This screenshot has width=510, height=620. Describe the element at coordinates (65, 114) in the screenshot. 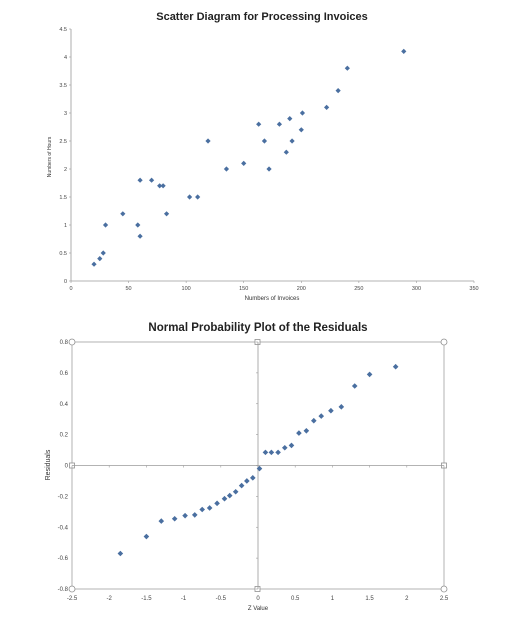

I see `y-tick-label: 3` at that location.